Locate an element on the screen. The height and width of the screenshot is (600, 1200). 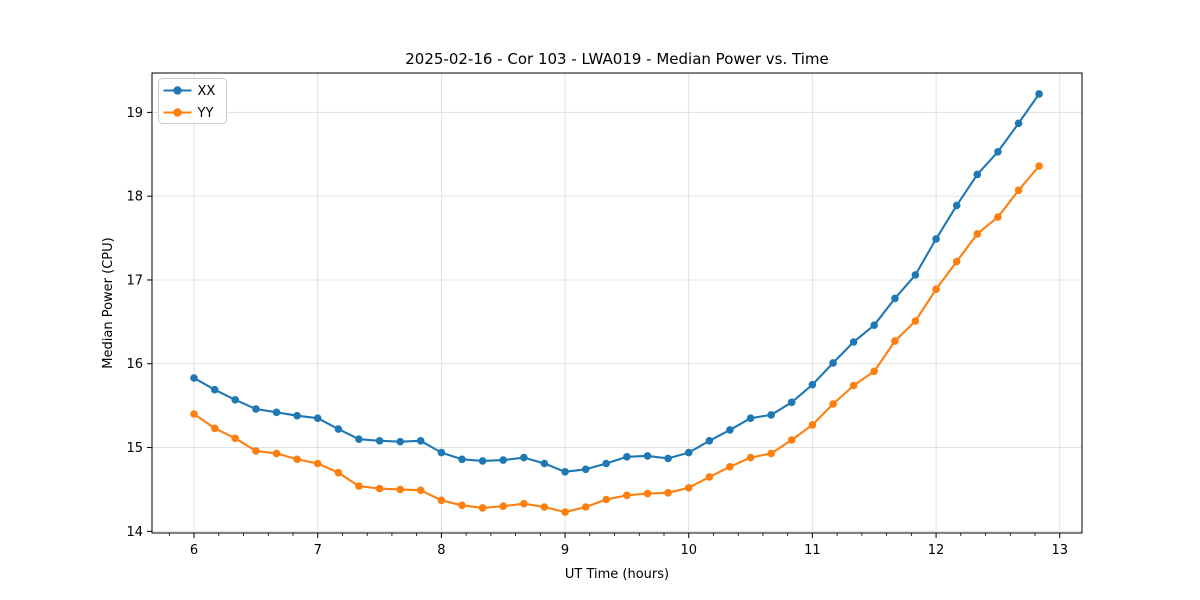
y-tick-label: 19 is located at coordinates (134, 113).